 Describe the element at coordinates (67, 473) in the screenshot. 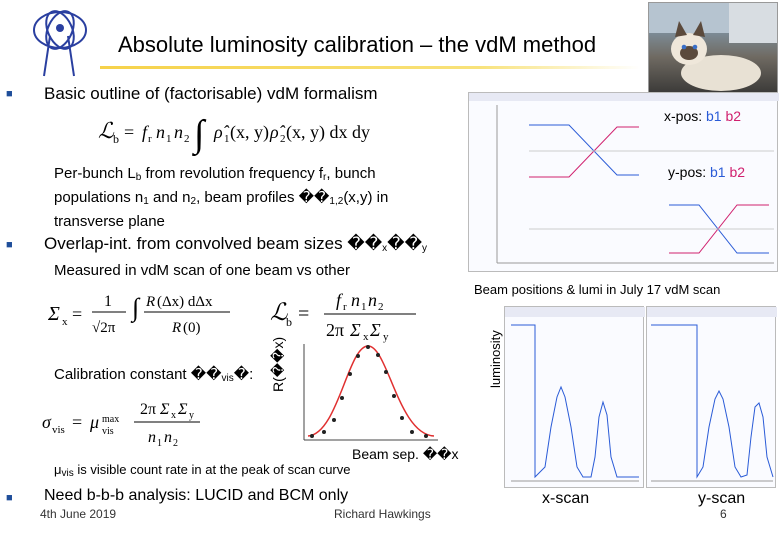

I see `mu-sub: vis` at that location.